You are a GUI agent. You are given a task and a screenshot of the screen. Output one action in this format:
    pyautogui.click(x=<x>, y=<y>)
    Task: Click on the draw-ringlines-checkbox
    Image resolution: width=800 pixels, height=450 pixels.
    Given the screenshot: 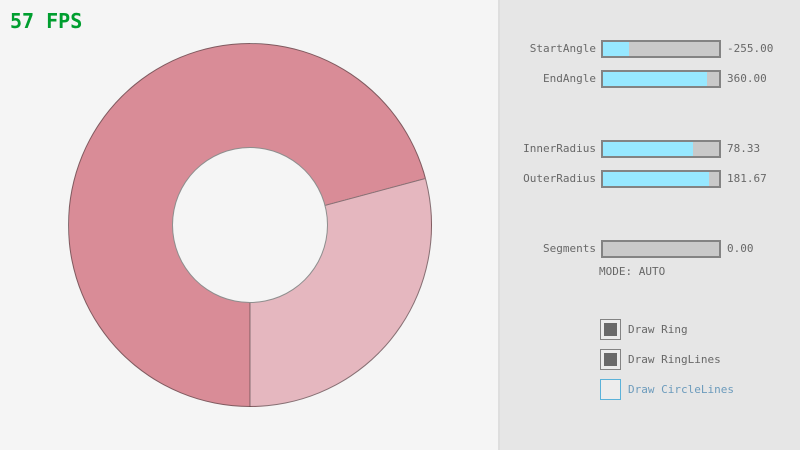 What is the action you would take?
    pyautogui.click(x=610, y=359)
    